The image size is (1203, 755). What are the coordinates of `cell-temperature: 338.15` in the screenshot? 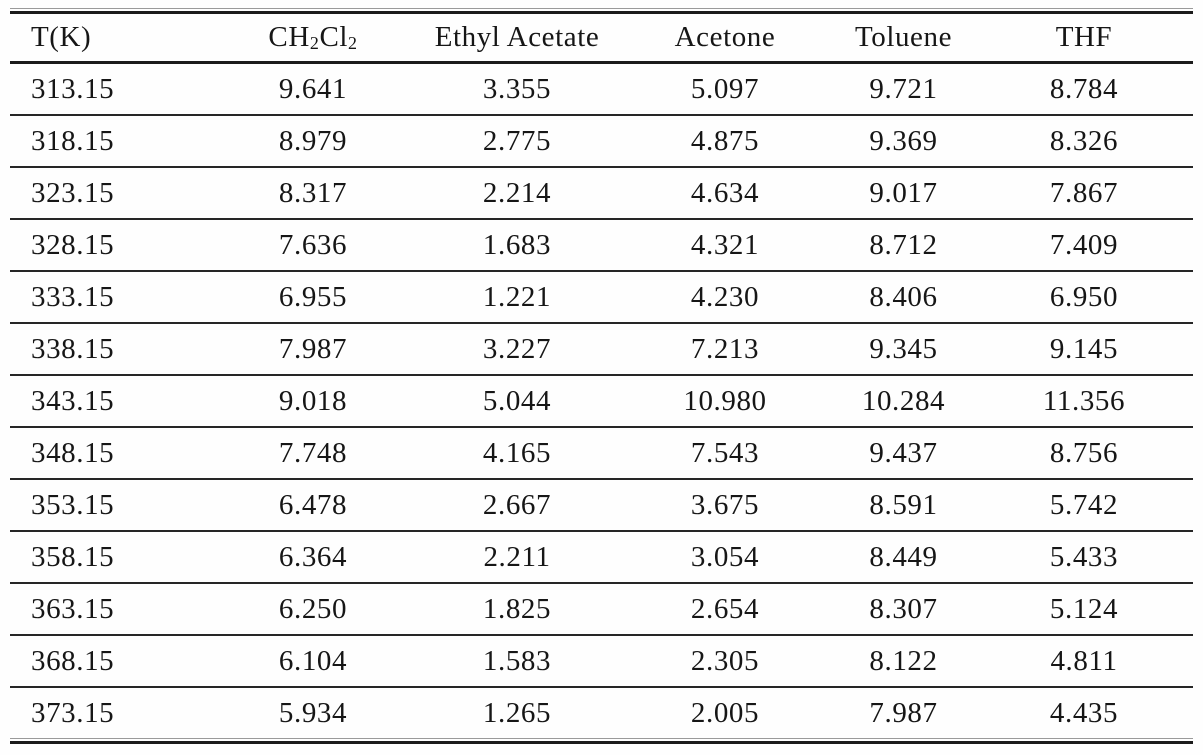 It's located at (110, 348).